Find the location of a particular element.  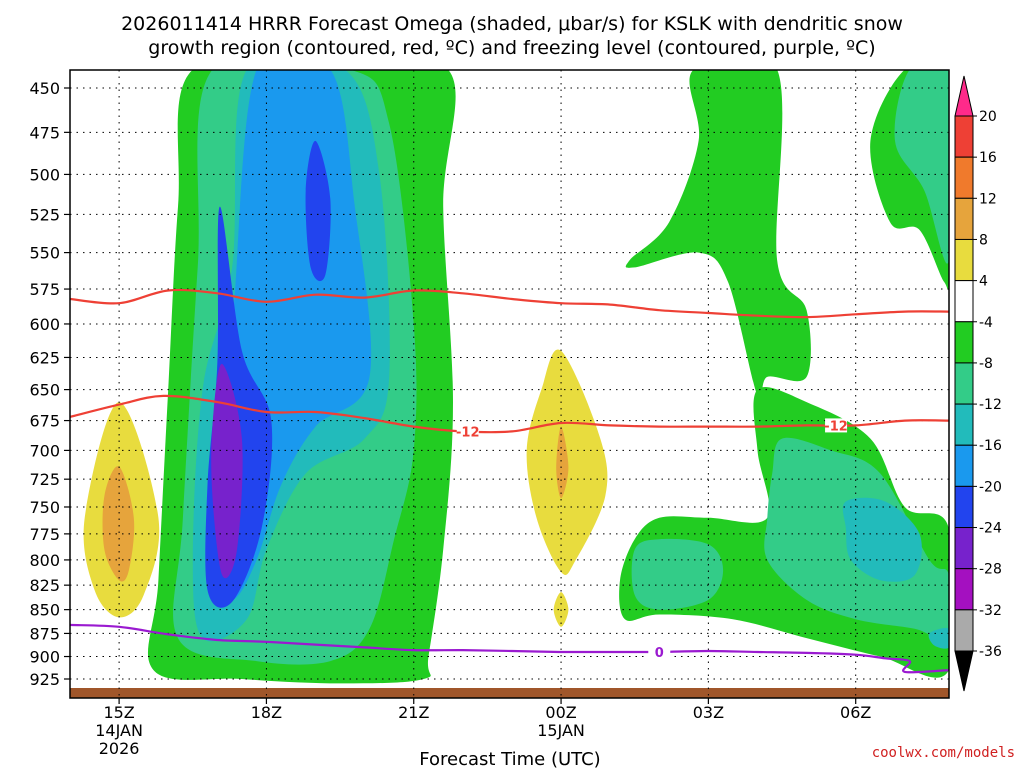

x-axis-label: Forecast Time (UTC) is located at coordinates (509, 758).